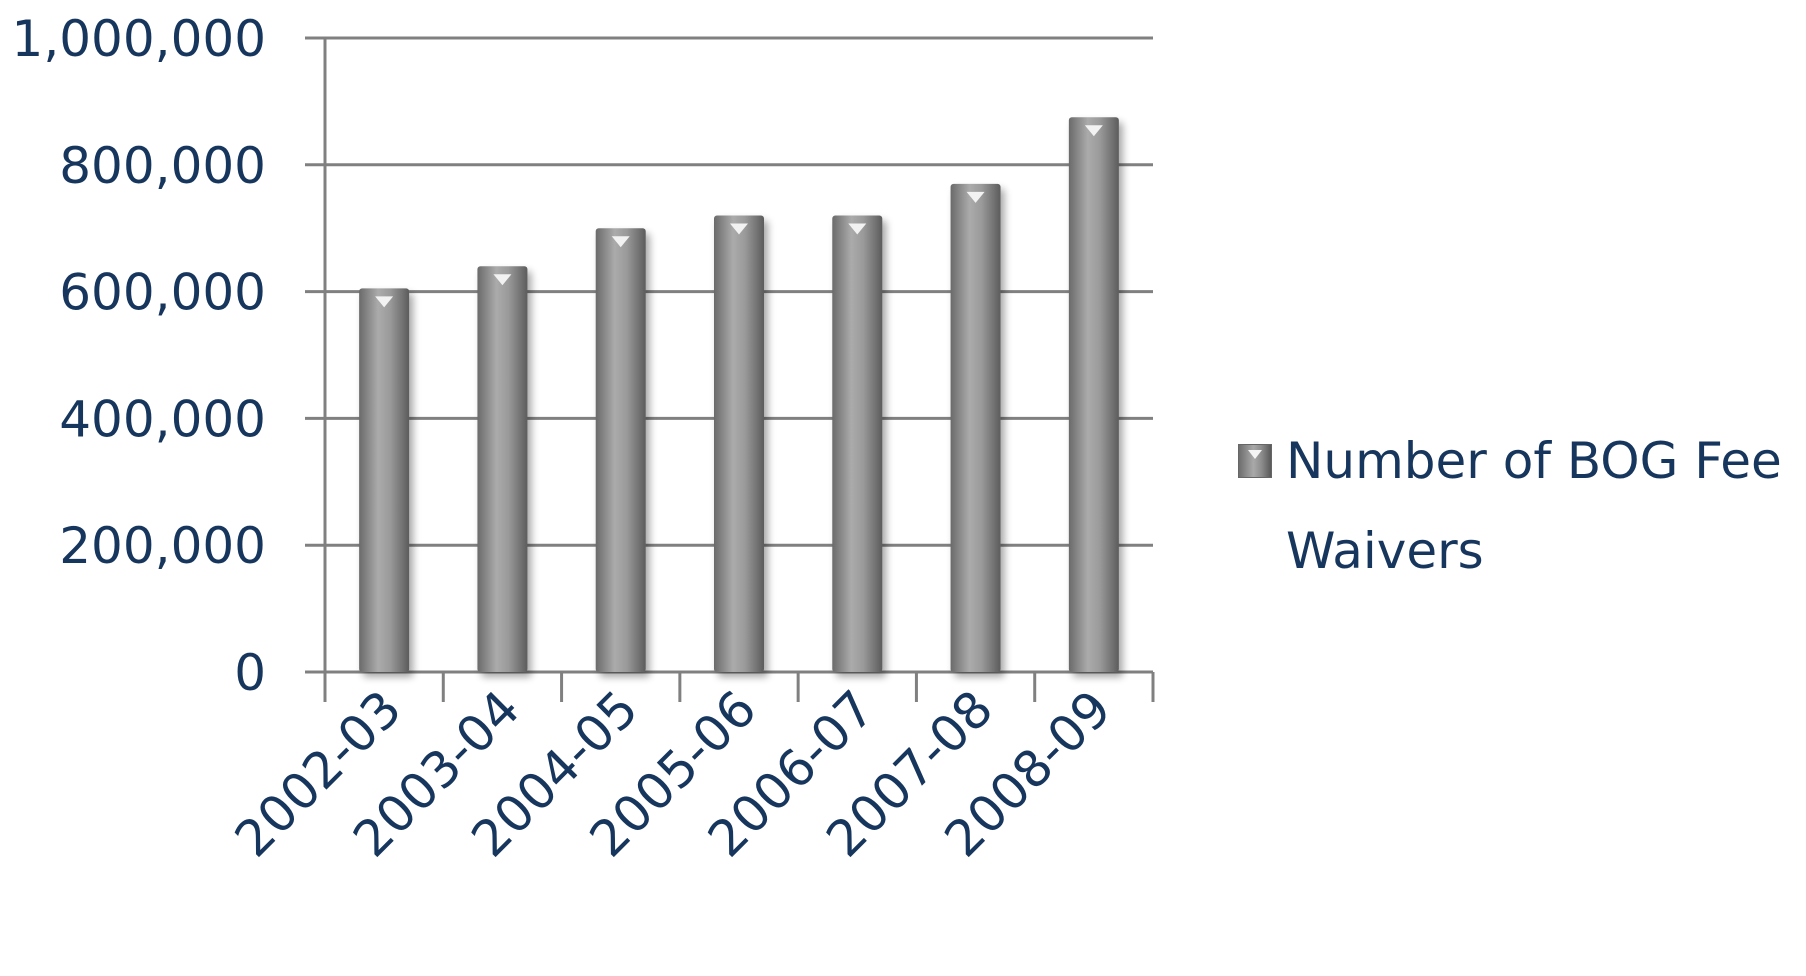  Describe the element at coordinates (162, 419) in the screenshot. I see `y-tick-label: 400,000` at that location.